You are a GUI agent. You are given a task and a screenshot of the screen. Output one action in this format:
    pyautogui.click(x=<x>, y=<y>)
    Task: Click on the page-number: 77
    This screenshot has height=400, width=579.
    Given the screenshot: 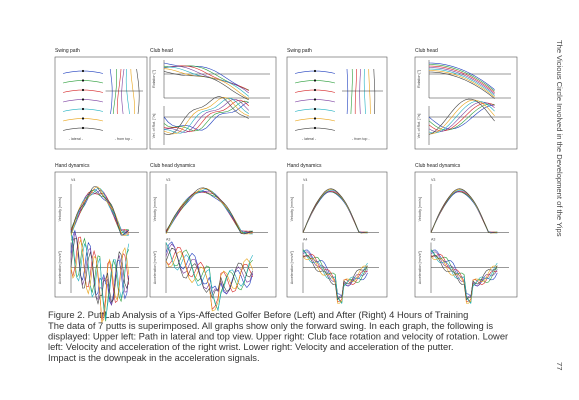 What is the action you would take?
    pyautogui.click(x=559, y=366)
    